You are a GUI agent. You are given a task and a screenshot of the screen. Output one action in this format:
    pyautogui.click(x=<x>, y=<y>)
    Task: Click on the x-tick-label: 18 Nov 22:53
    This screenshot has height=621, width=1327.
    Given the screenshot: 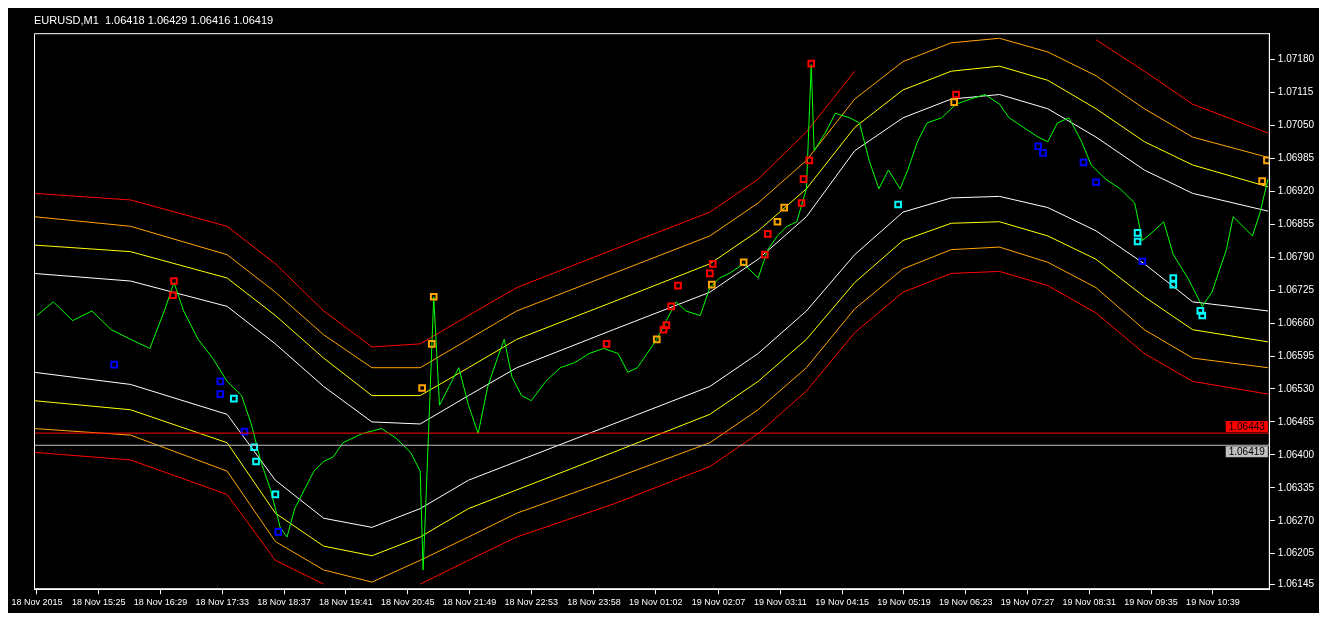 What is the action you would take?
    pyautogui.click(x=531, y=602)
    